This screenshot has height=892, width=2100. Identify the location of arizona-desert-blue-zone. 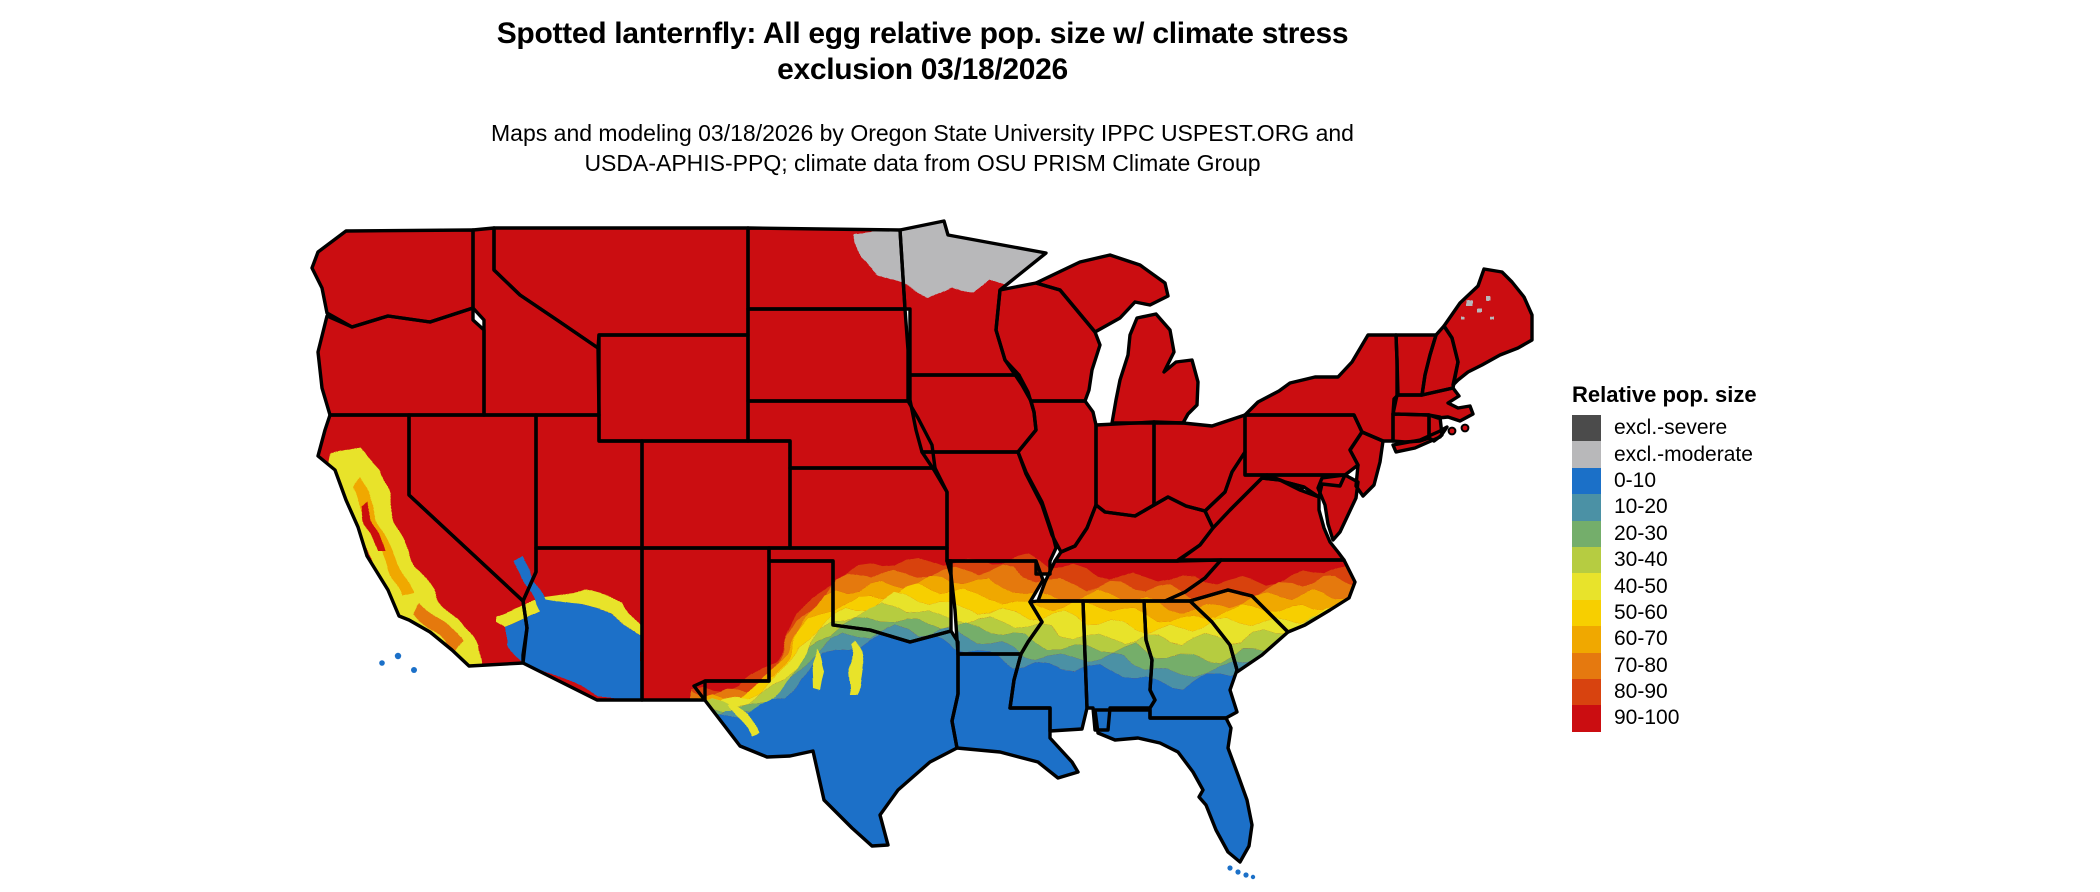
(573, 627).